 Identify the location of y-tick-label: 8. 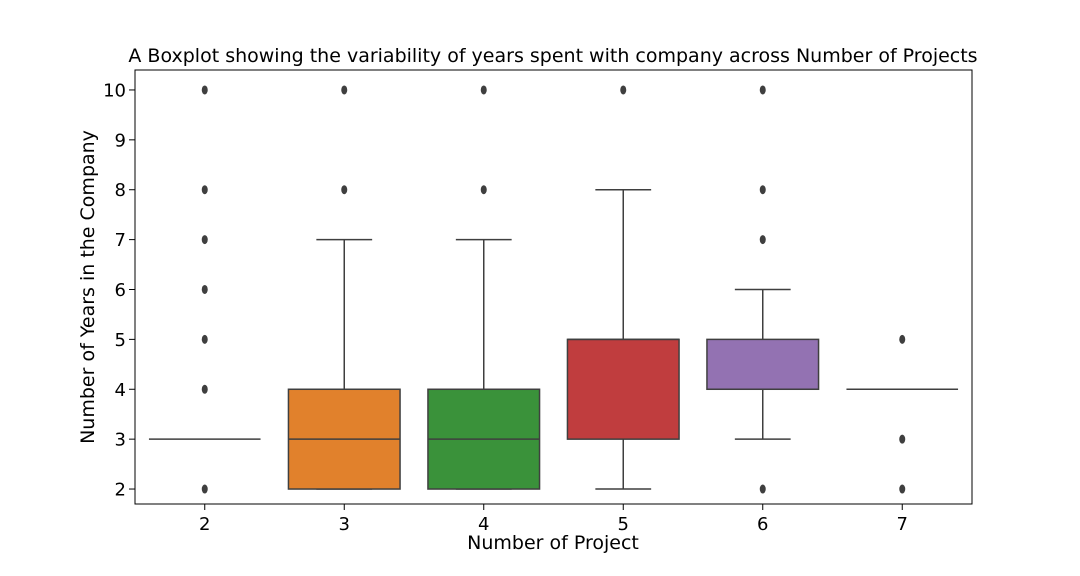
(120, 190).